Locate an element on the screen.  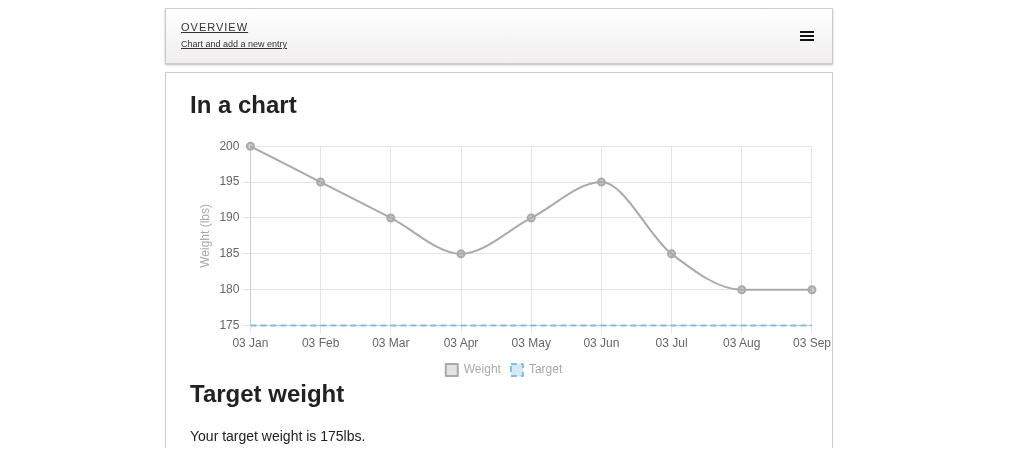
x-tick-label: 03 Sep is located at coordinates (812, 343).